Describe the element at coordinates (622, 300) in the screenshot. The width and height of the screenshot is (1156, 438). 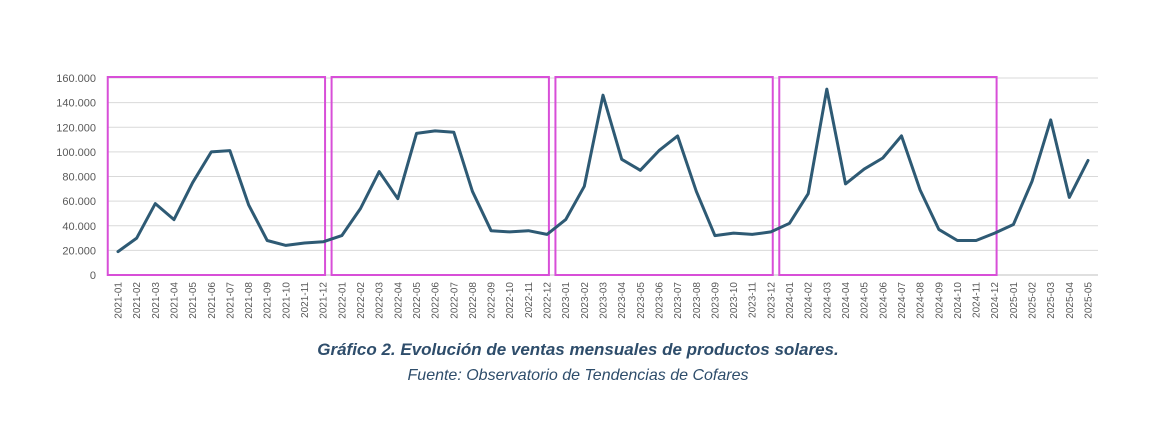
I see `x-tick-label: 2023-04` at that location.